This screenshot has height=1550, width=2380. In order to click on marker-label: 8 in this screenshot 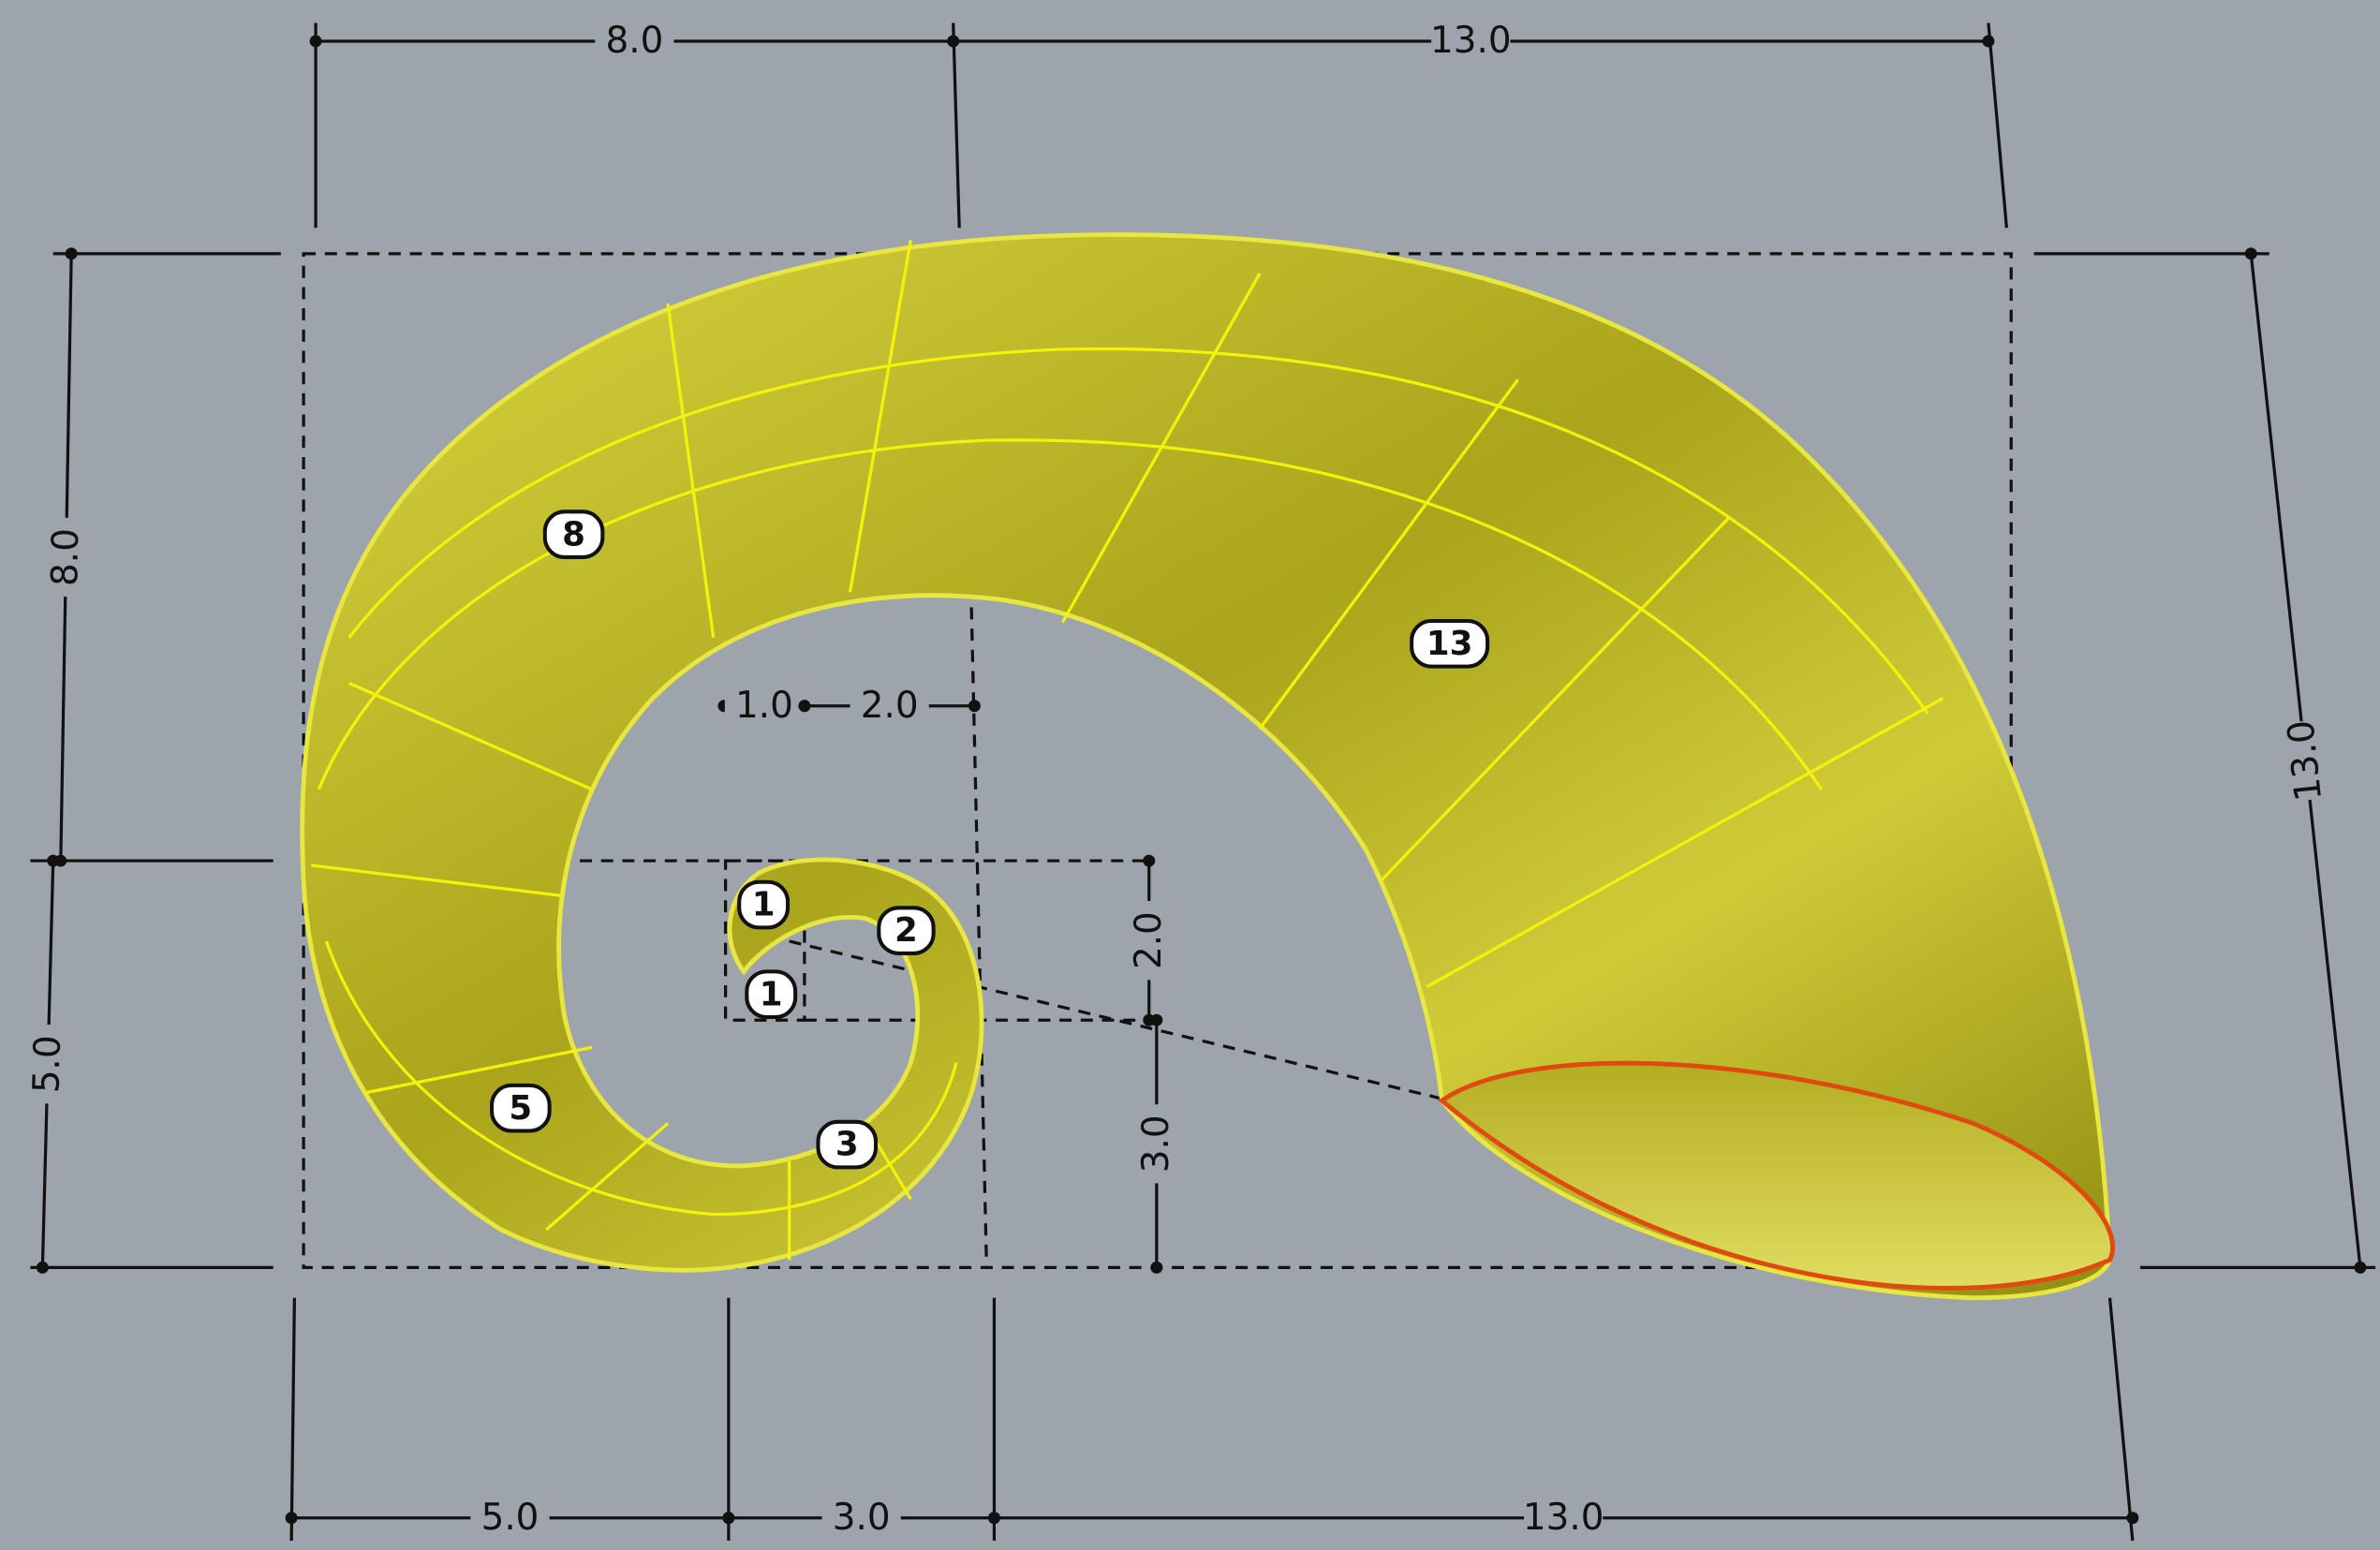, I will do `click(573, 534)`.